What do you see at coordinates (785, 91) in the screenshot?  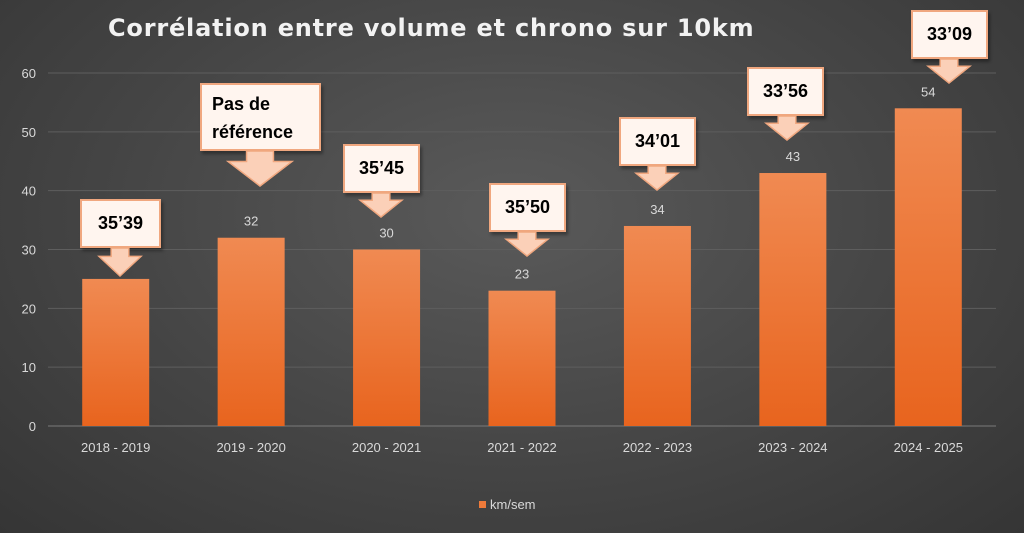 I see `annotation-callout: 33’56` at bounding box center [785, 91].